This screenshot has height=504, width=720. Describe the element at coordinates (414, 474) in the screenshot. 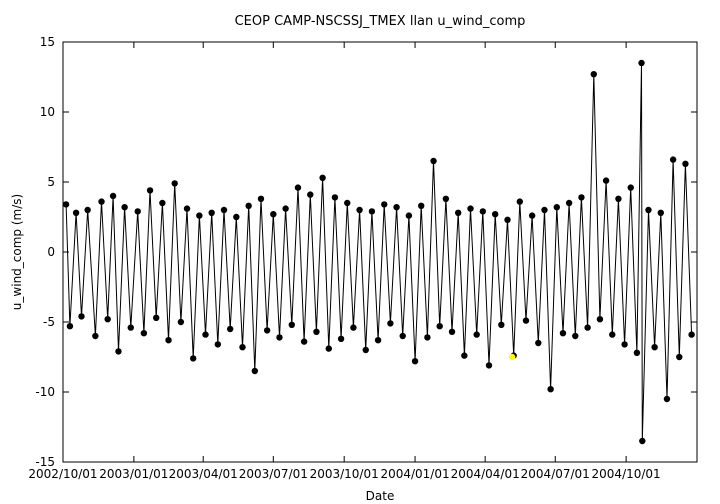

I see `x-tick-label: 2004/01/01` at that location.